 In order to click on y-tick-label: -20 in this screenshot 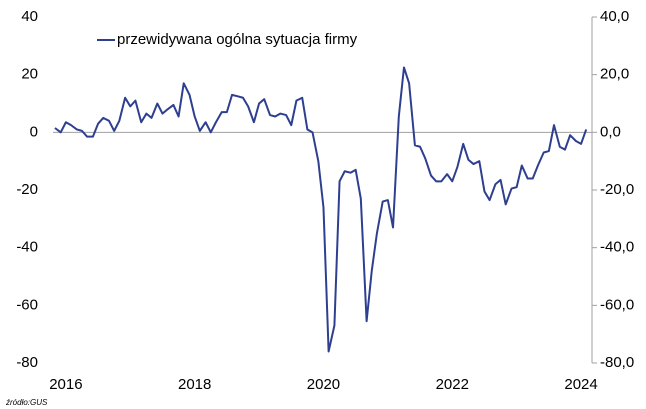, I will do `click(27, 189)`.